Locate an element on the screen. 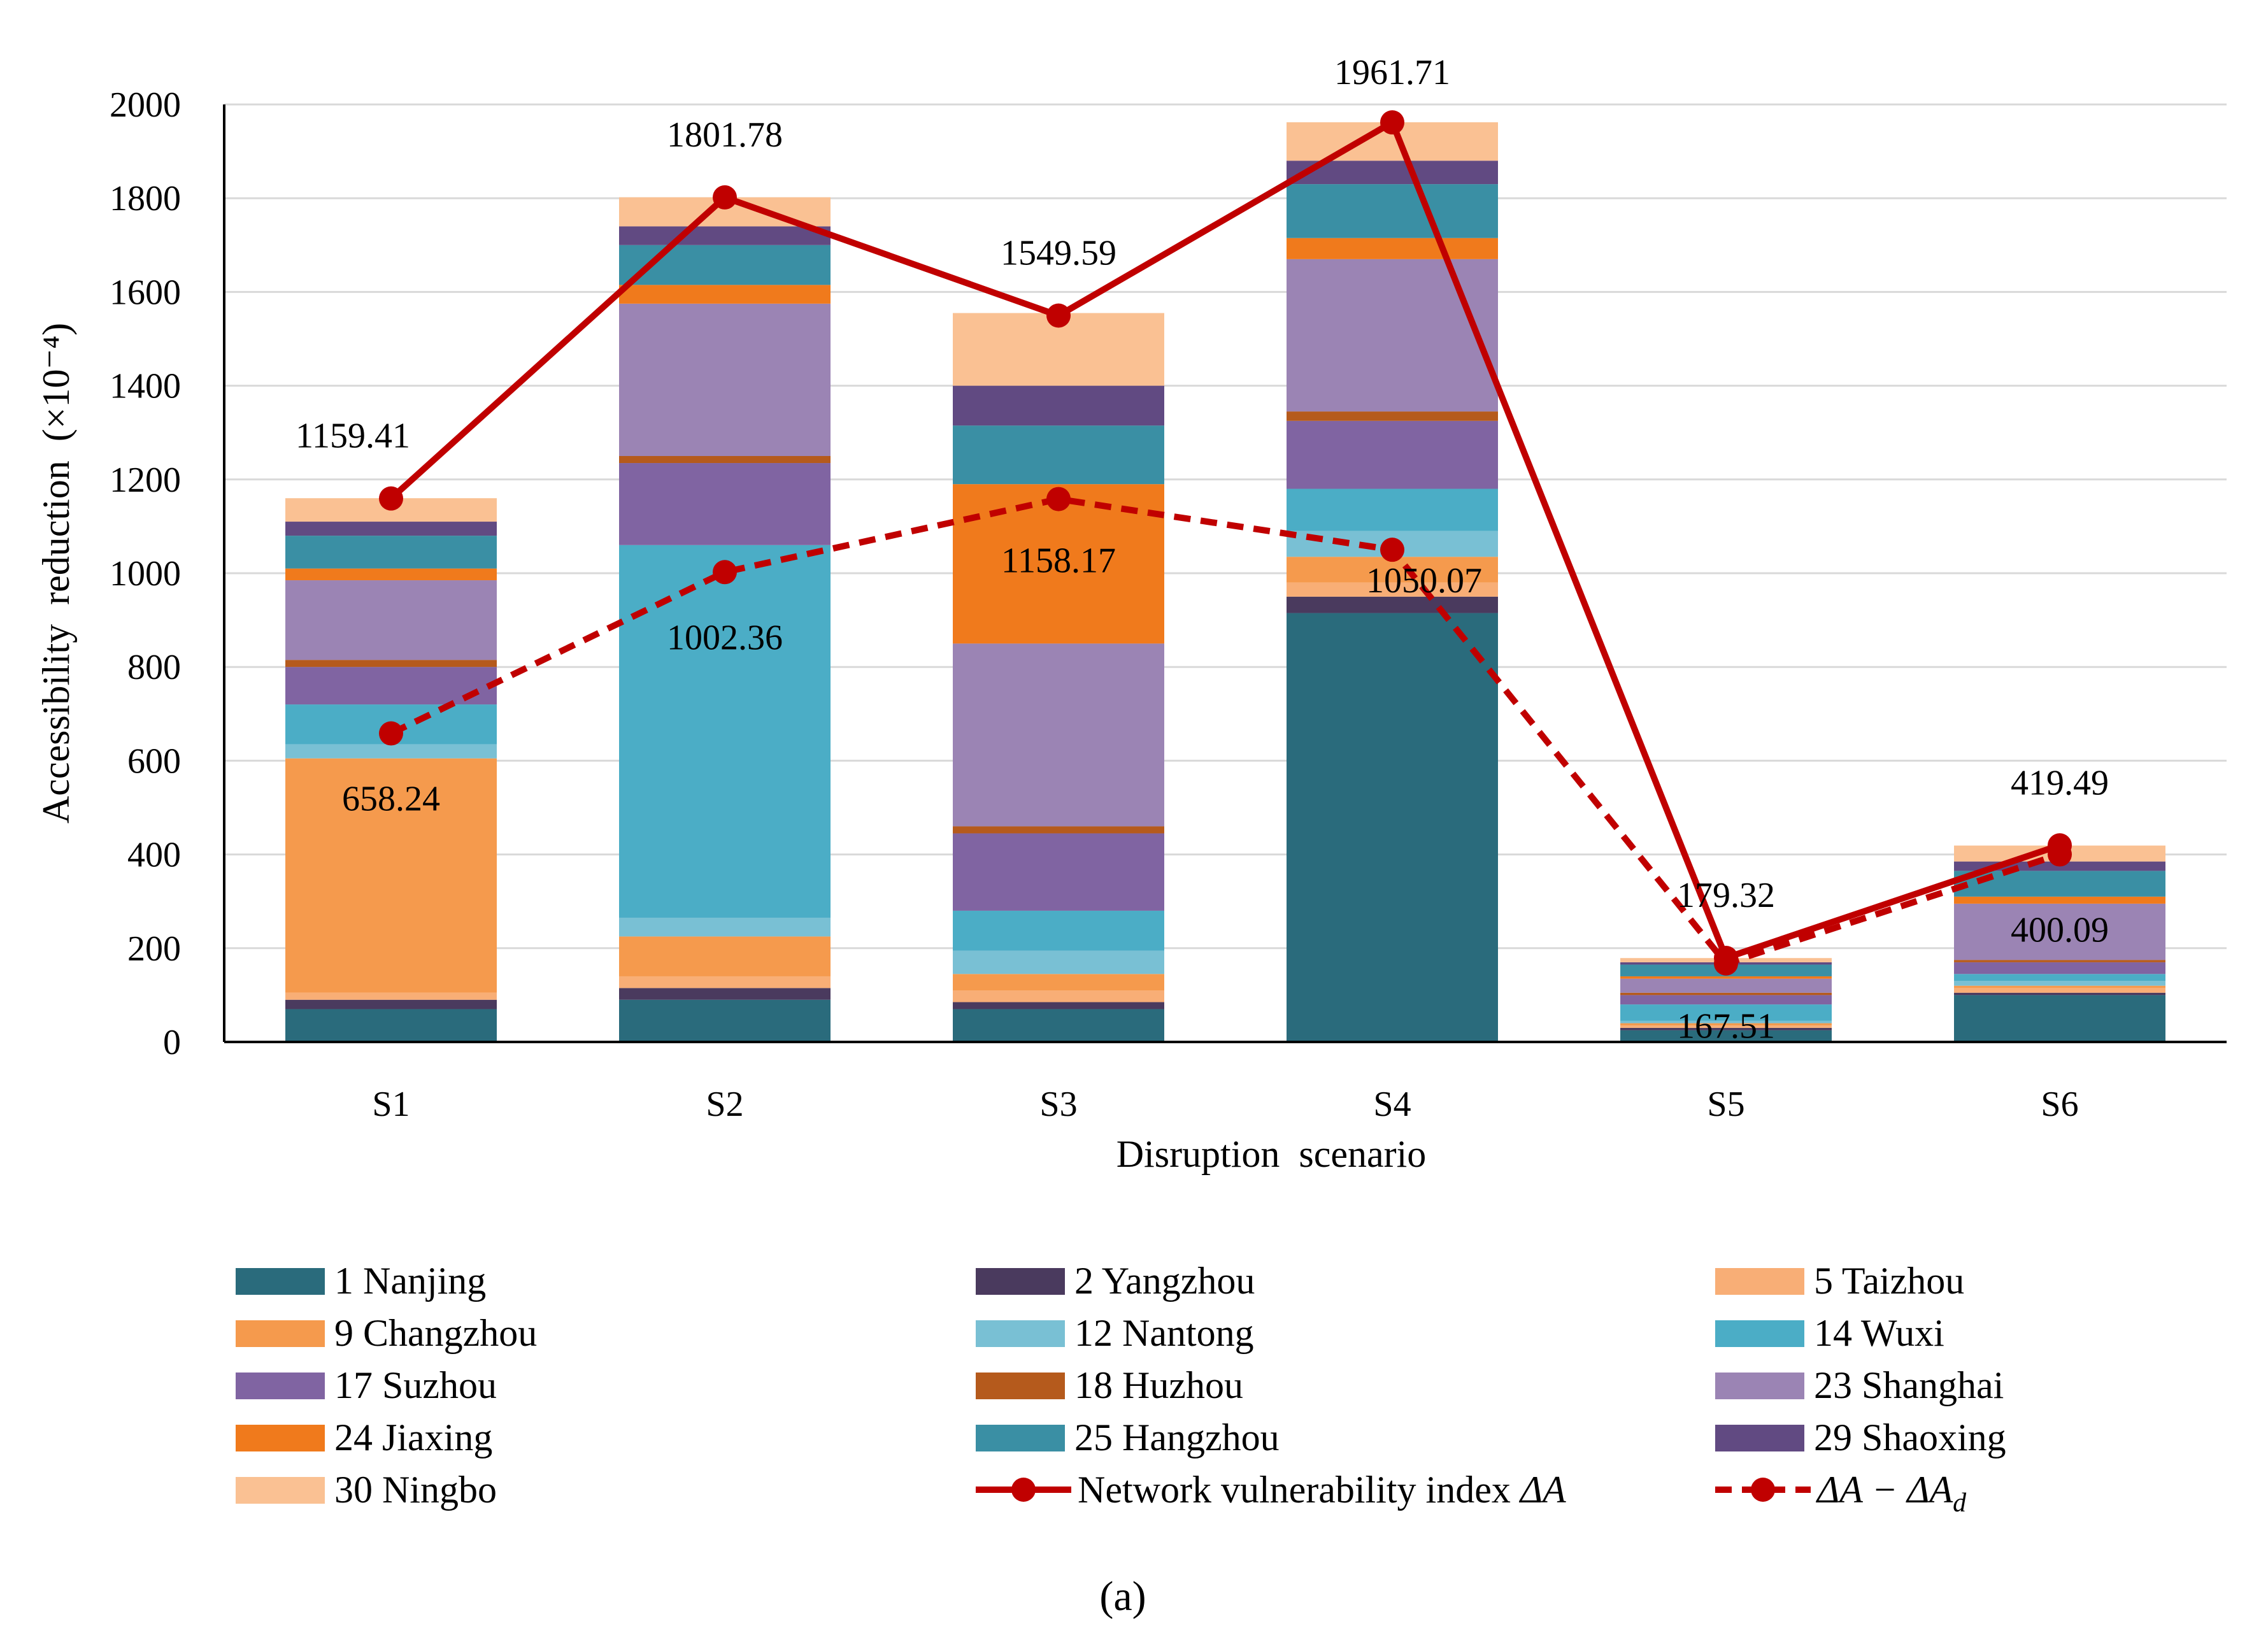 This screenshot has width=2268, height=1640. x-tick-label: S3 is located at coordinates (1058, 1104).